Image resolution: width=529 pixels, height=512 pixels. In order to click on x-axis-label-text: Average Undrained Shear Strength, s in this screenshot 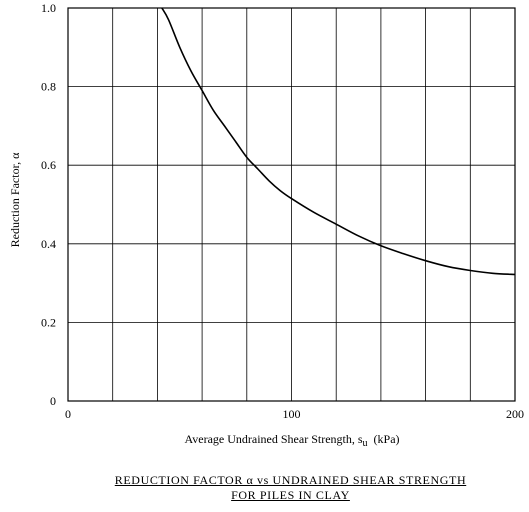, I will do `click(273, 439)`.